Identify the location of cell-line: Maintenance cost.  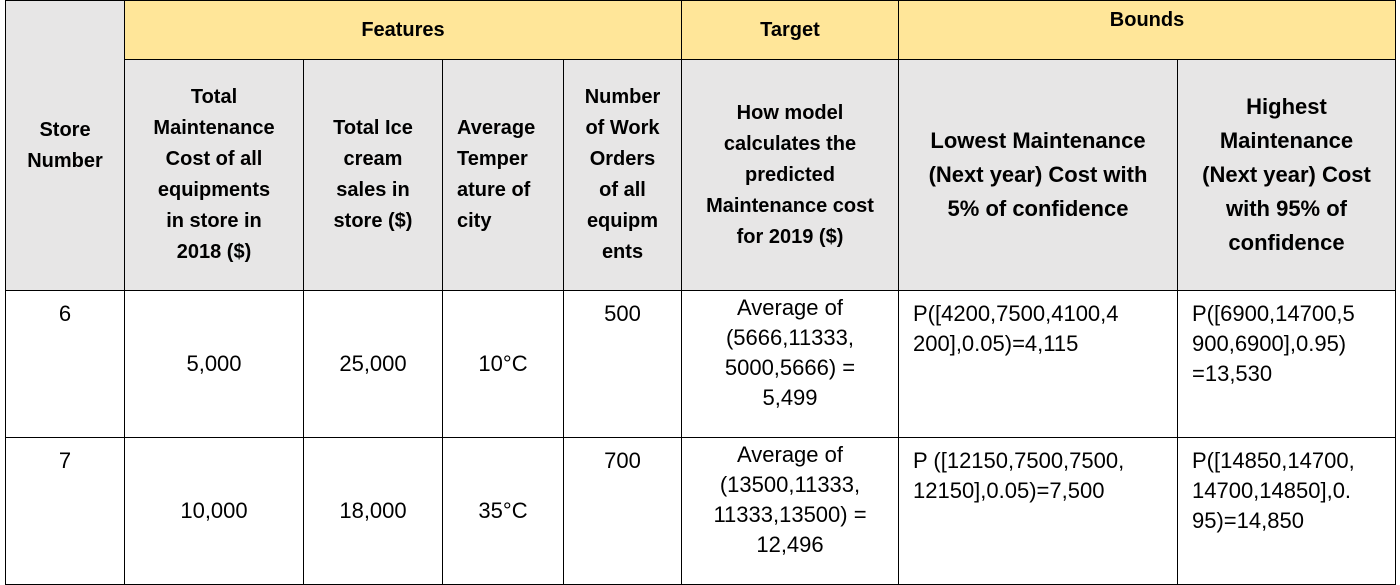
(790, 205).